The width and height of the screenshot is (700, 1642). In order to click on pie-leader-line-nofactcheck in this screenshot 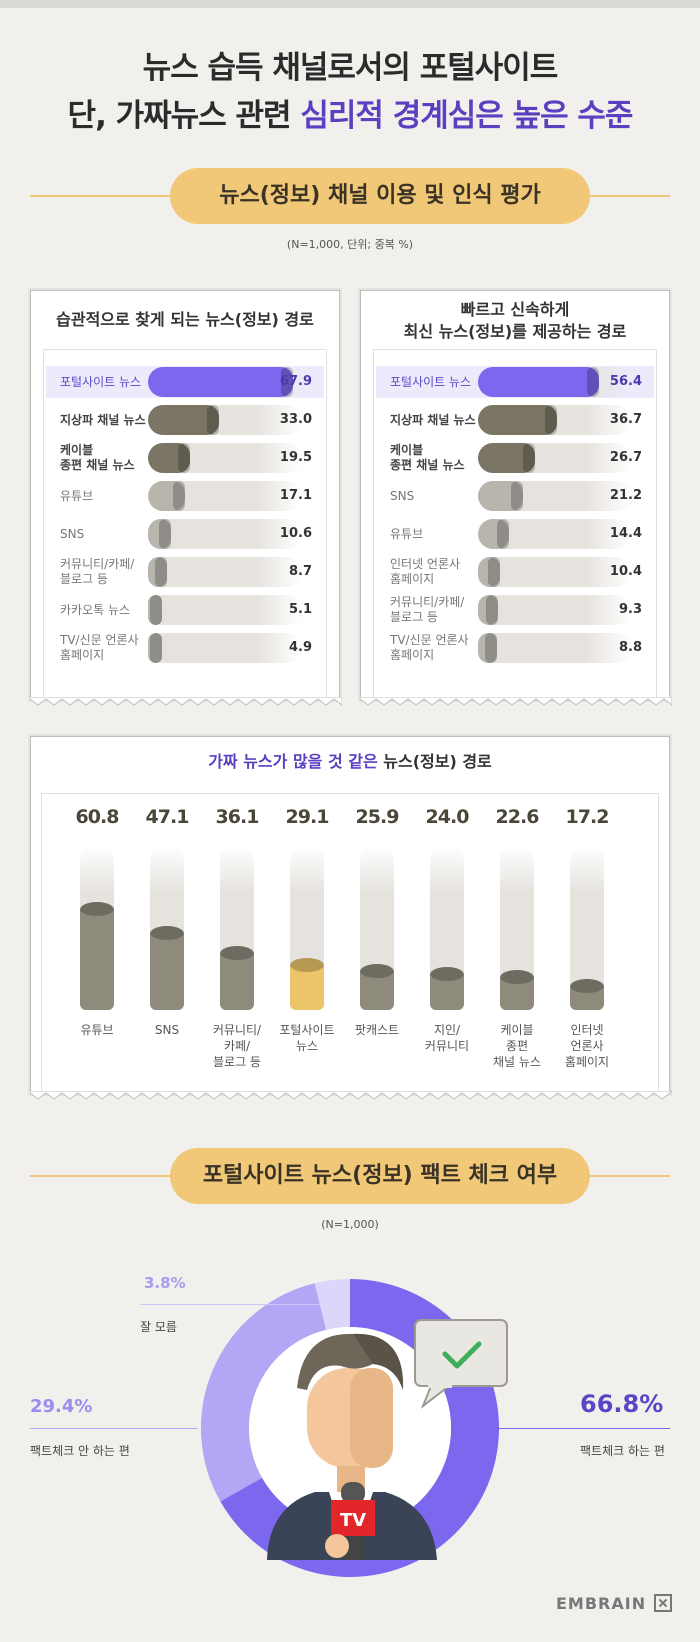, I will do `click(114, 1428)`.